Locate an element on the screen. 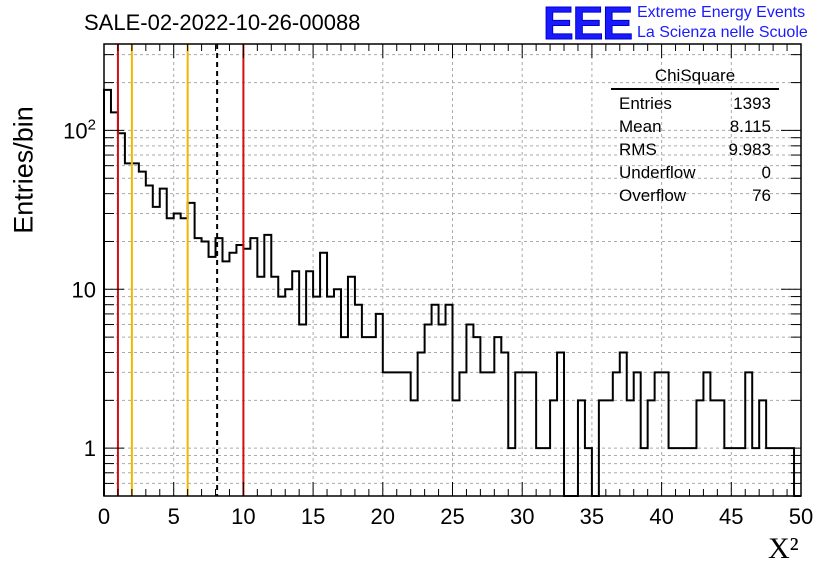 Image resolution: width=836 pixels, height=572 pixels. y-tick-label: 102 is located at coordinates (79, 129).